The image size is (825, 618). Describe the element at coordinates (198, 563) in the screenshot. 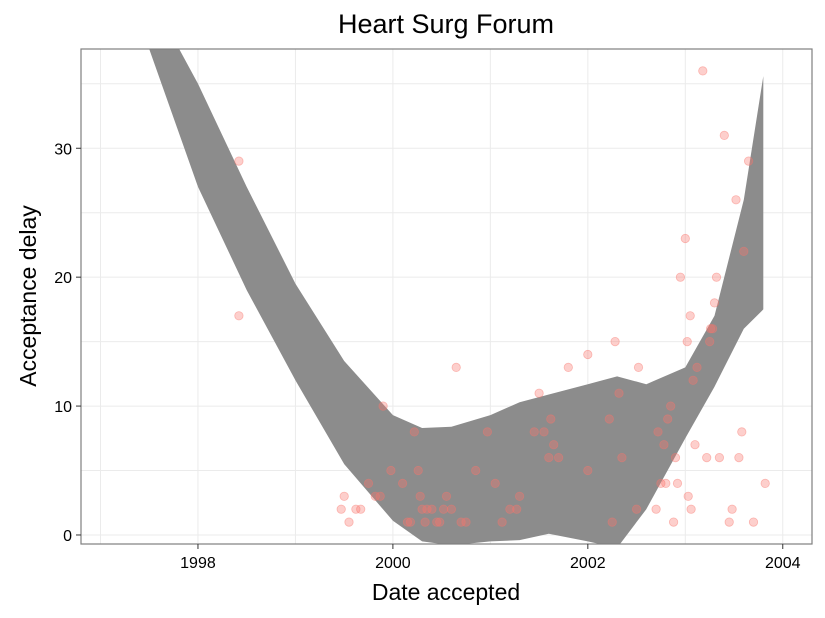

I see `x-tick-label: 1998` at that location.